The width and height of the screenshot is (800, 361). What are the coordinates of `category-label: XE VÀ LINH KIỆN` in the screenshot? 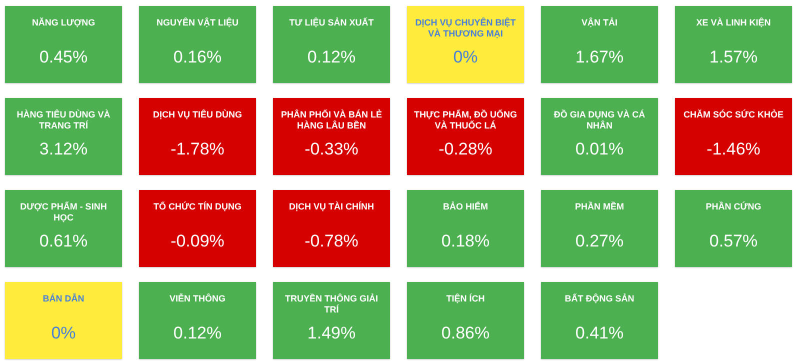 It's located at (733, 22).